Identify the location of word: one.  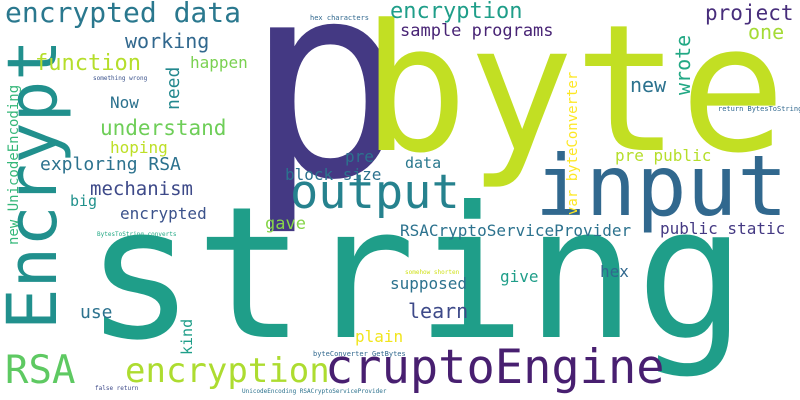
(766, 32).